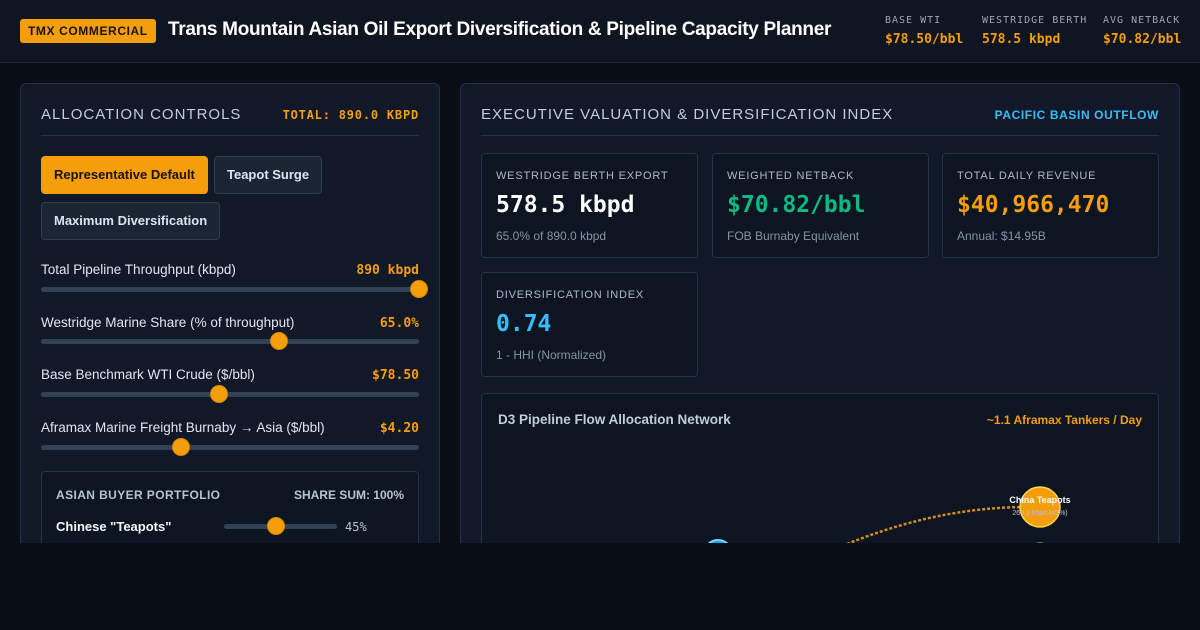 The height and width of the screenshot is (630, 1200). What do you see at coordinates (1001, 236) in the screenshot?
I see `kpi-sub: Annual: $14.95B` at bounding box center [1001, 236].